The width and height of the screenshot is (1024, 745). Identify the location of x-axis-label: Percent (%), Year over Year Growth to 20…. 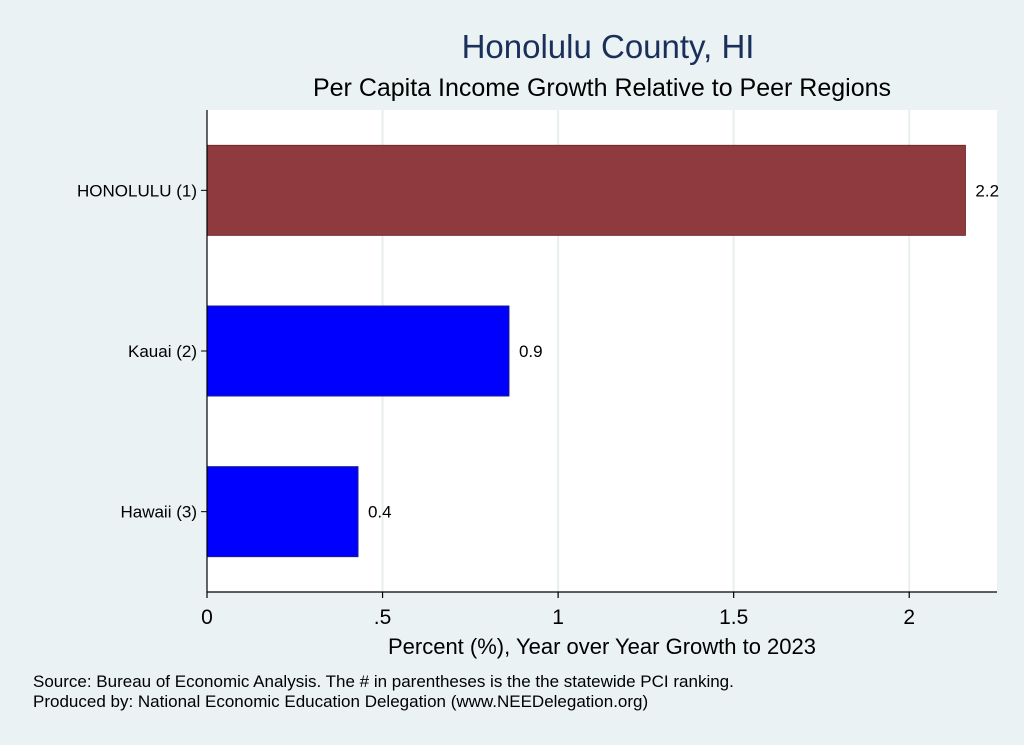
(602, 646).